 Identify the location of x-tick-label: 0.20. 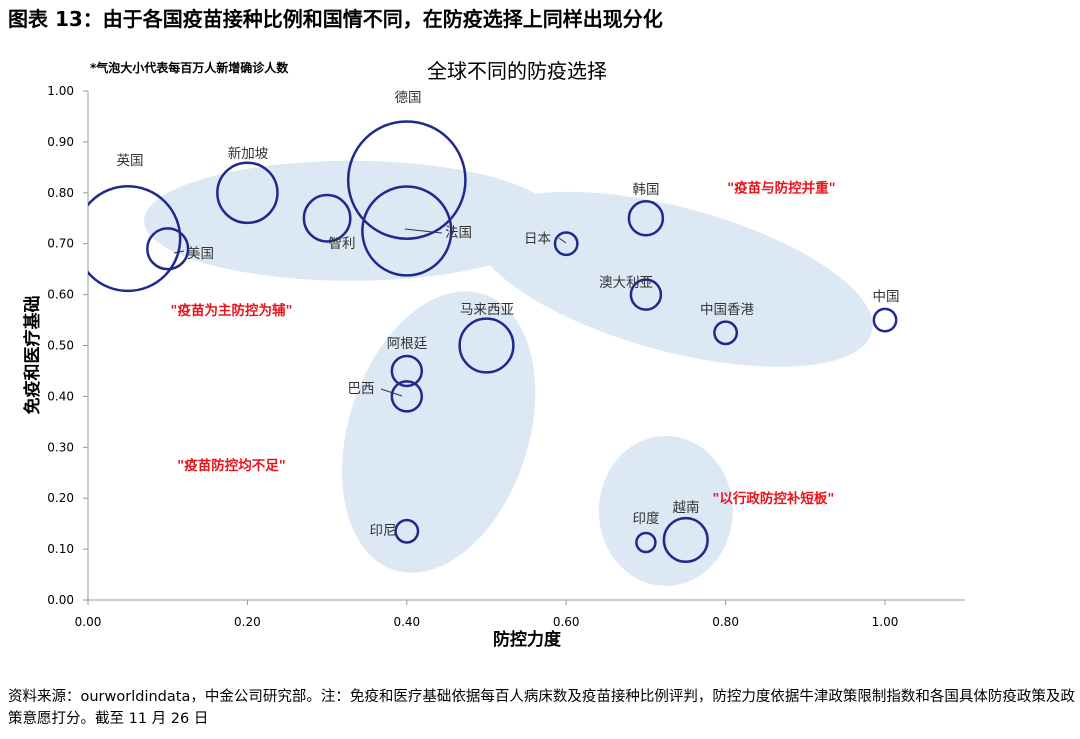
(247, 622).